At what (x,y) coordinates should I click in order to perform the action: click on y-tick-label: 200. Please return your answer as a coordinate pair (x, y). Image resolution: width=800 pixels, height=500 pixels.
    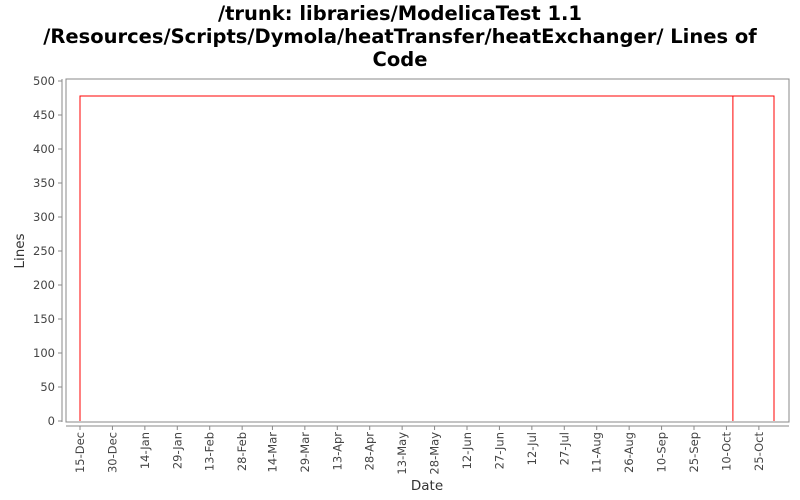
    Looking at the image, I should click on (44, 285).